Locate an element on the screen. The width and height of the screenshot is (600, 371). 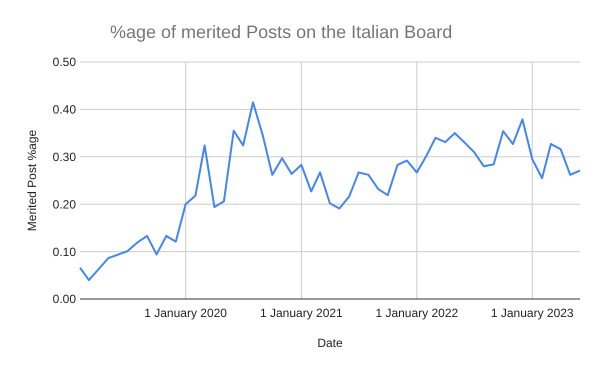
y-tick-label: 0.00 is located at coordinates (64, 299).